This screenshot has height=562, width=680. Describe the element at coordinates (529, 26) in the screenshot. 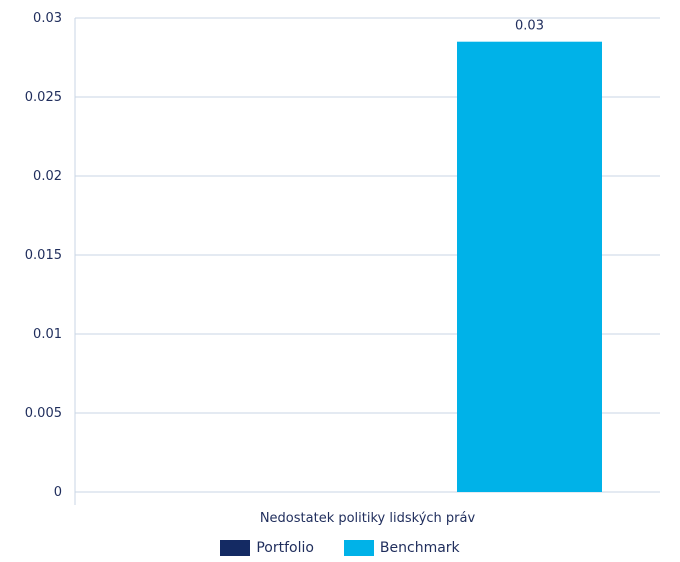

I see `data-label: 0.03` at that location.